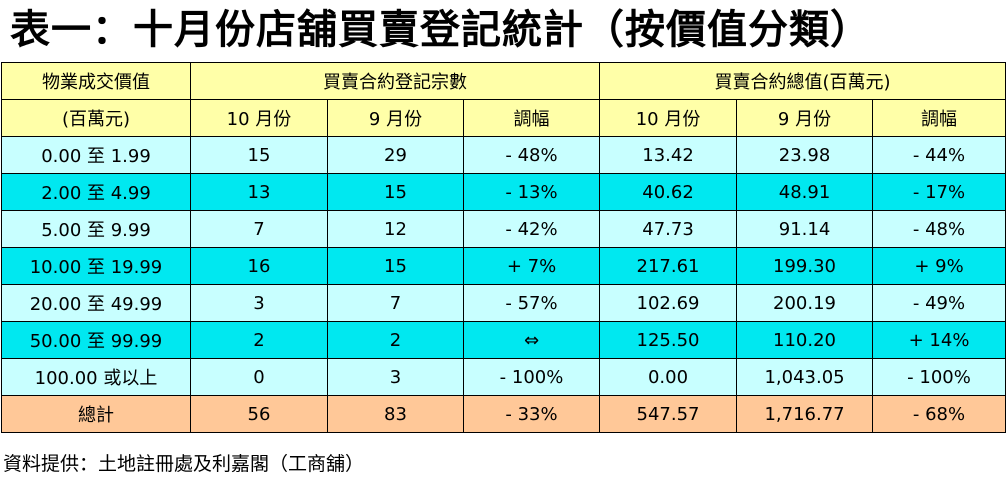 The width and height of the screenshot is (1008, 477). What do you see at coordinates (96, 340) in the screenshot?
I see `range-cell: 50.00 至 99.99` at bounding box center [96, 340].